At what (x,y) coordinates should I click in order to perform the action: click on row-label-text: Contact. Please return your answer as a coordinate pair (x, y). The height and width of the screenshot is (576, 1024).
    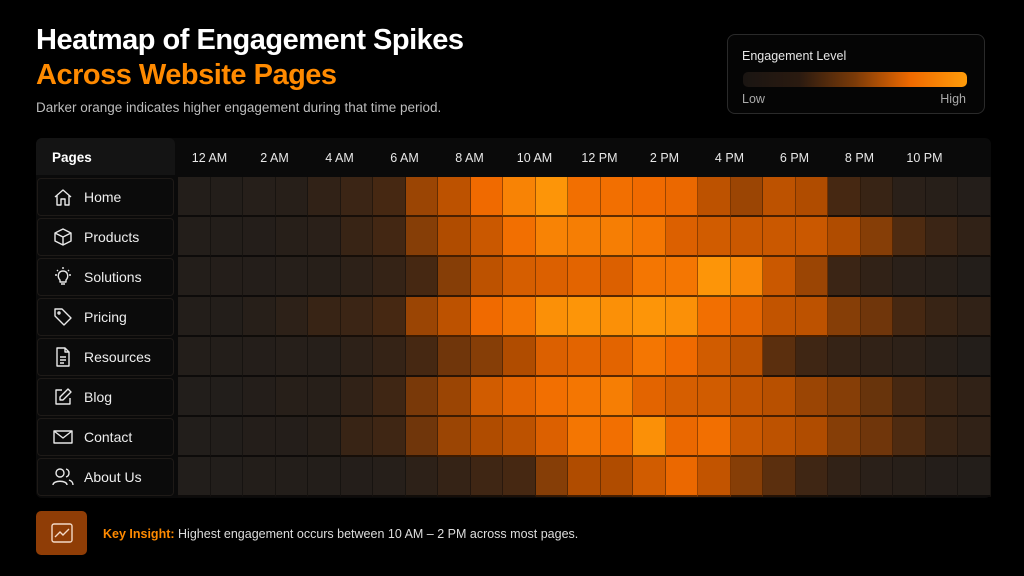
    Looking at the image, I should click on (108, 437).